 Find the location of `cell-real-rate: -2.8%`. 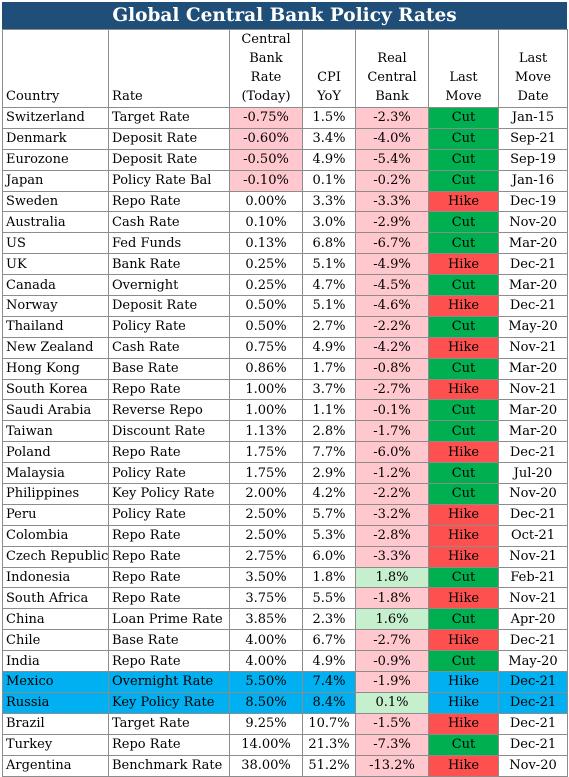

cell-real-rate: -2.8% is located at coordinates (392, 535).